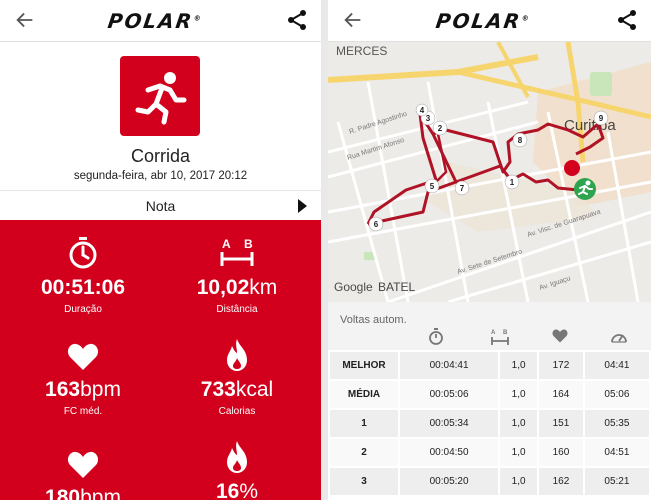 The height and width of the screenshot is (500, 651). What do you see at coordinates (160, 176) in the screenshot?
I see `session-date: segunda-feira, abr 10, 2017 20:12` at bounding box center [160, 176].